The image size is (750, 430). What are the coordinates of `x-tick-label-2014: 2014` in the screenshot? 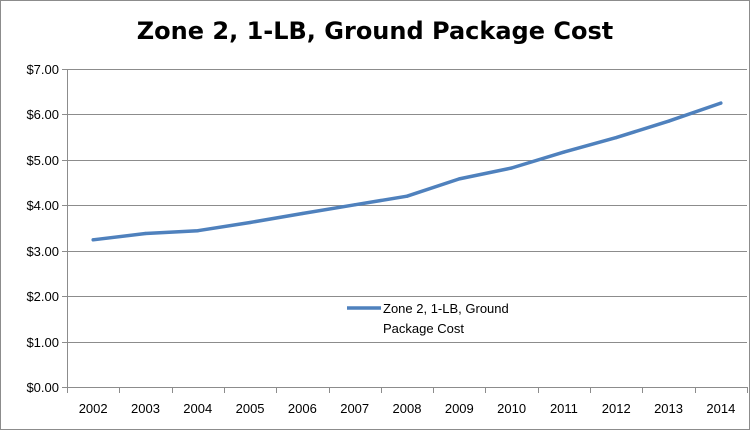 It's located at (720, 408).